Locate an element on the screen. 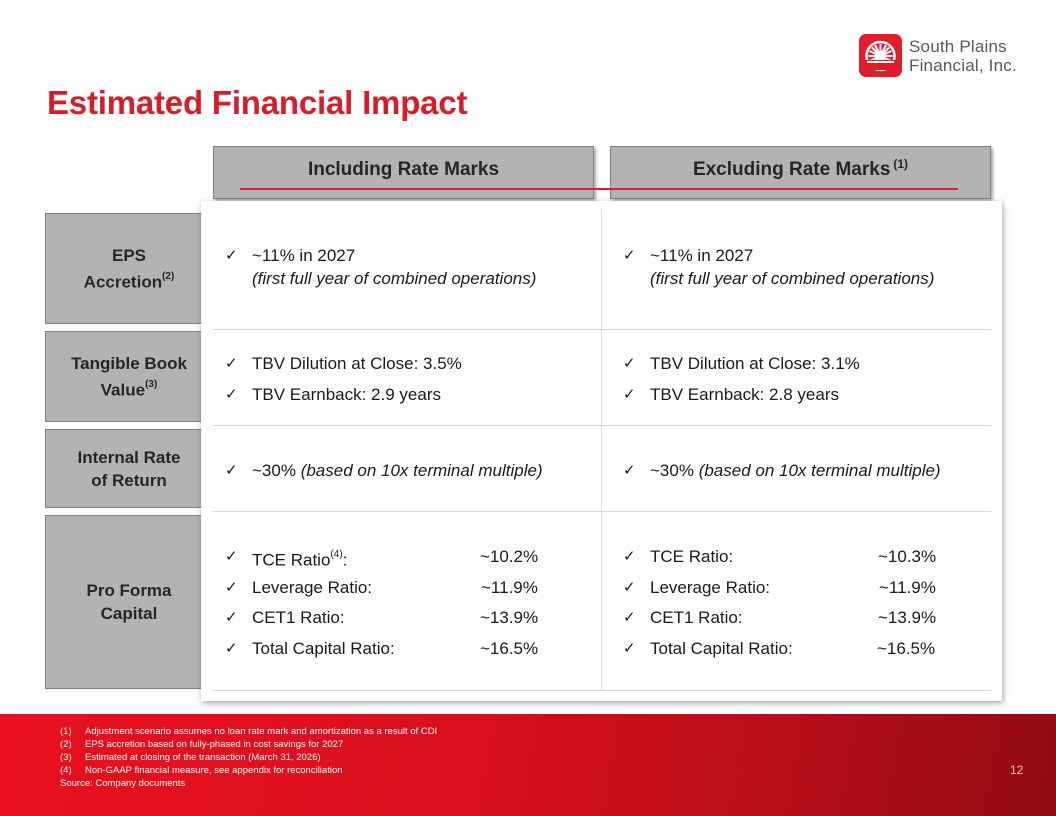 This screenshot has width=1056, height=816. irr-including-note: (based on 10x terminal multiple) is located at coordinates (421, 470).